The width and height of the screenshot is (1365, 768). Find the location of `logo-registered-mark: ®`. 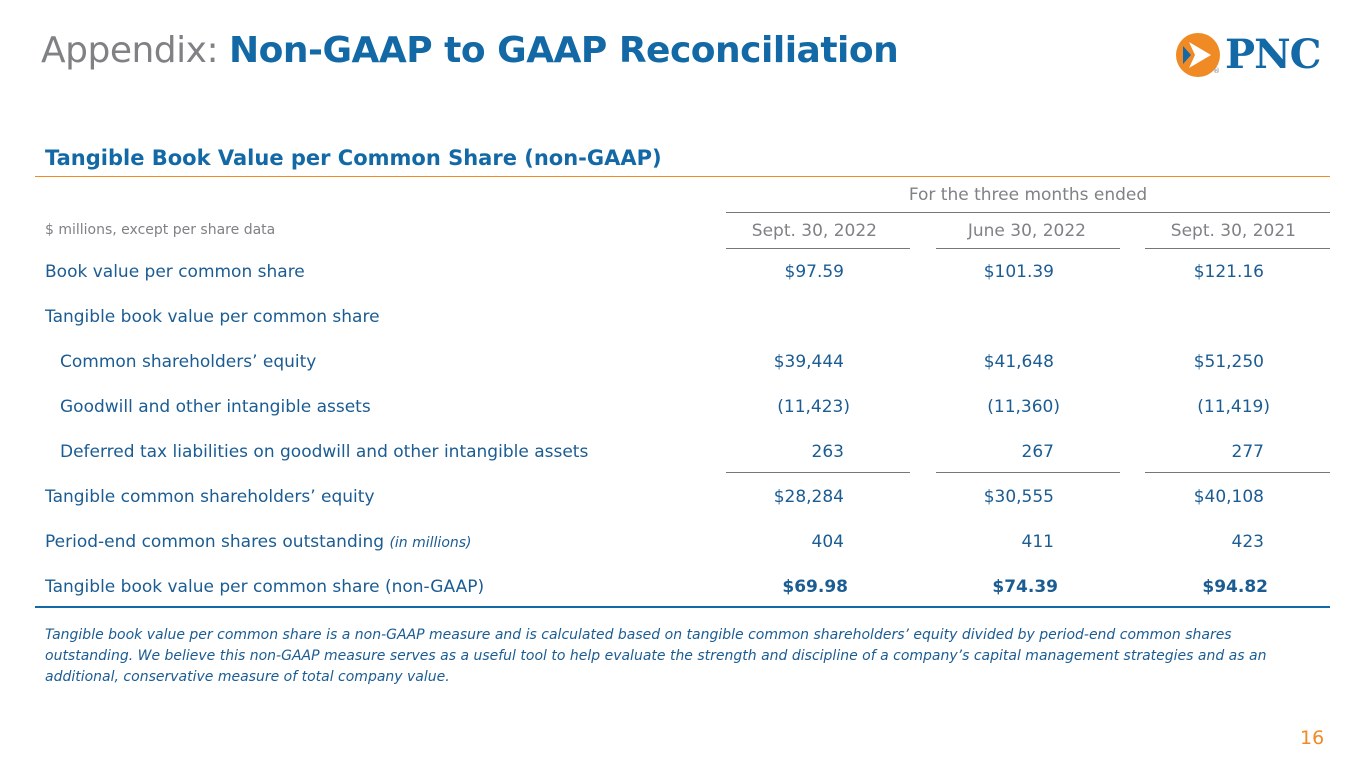

logo-registered-mark: ® is located at coordinates (1216, 71).